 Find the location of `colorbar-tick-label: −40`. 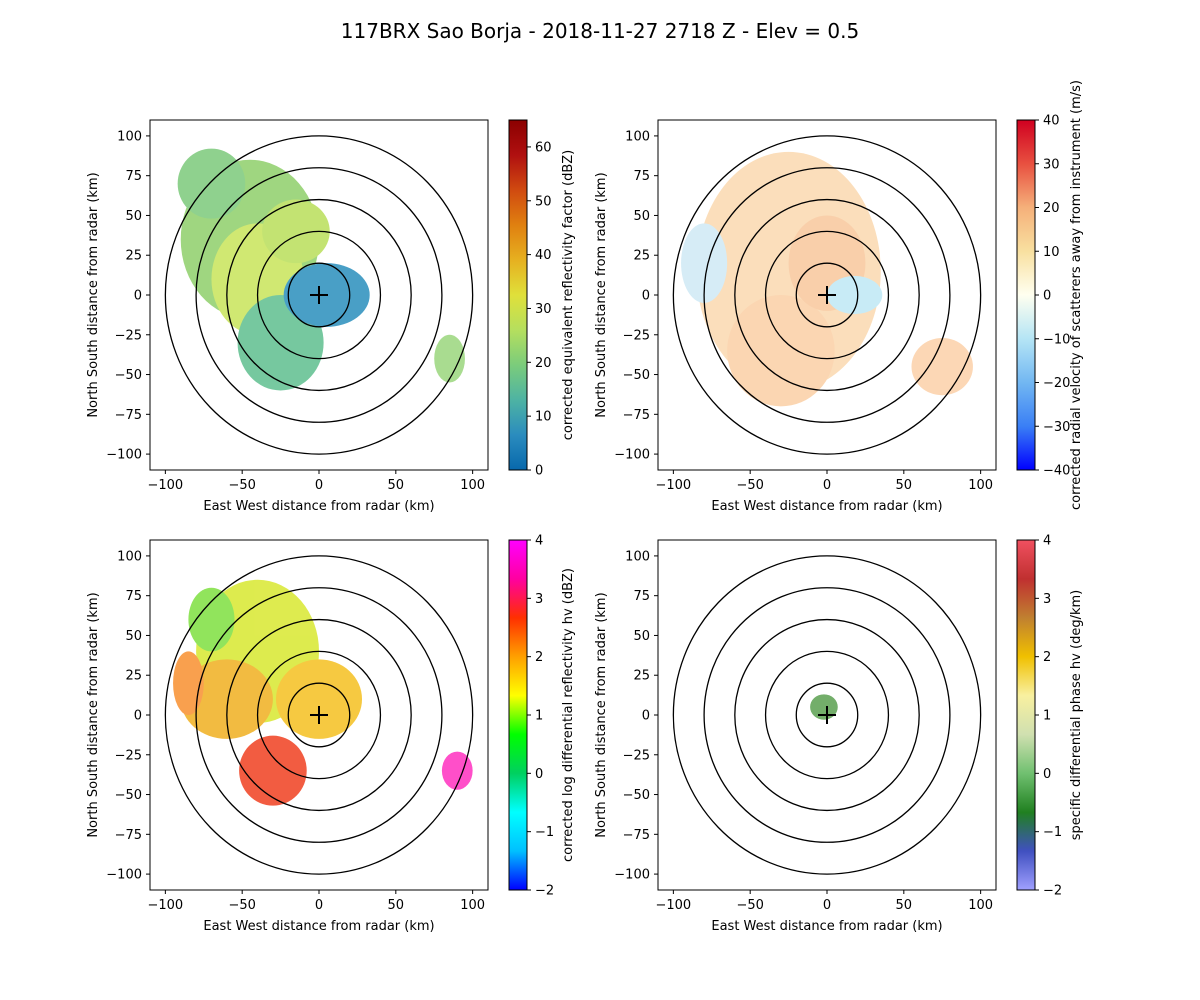

colorbar-tick-label: −40 is located at coordinates (1056, 471).